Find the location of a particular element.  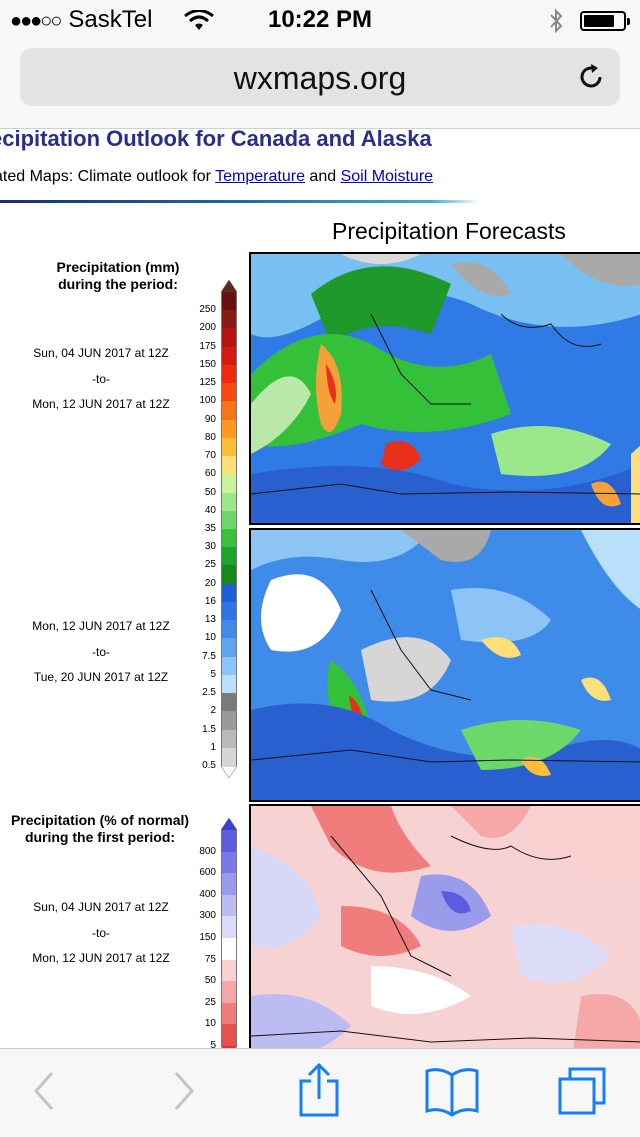

legend-mm-colorbar is located at coordinates (229, 529).